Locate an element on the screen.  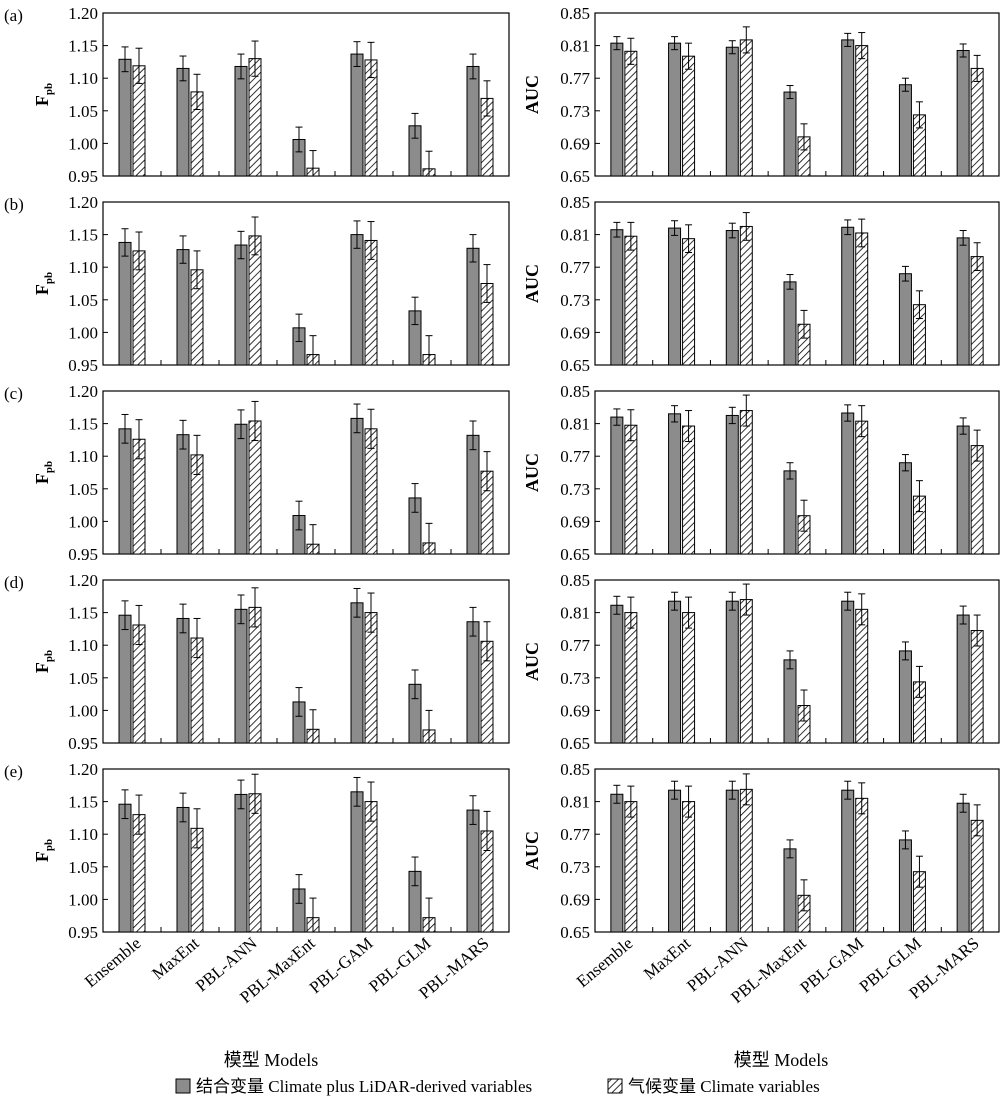
chart-panel-1-fpb: 1.20 1.15 1.10 1.05 1.00 0.95 Fpb (a) is located at coordinates (257, 95).